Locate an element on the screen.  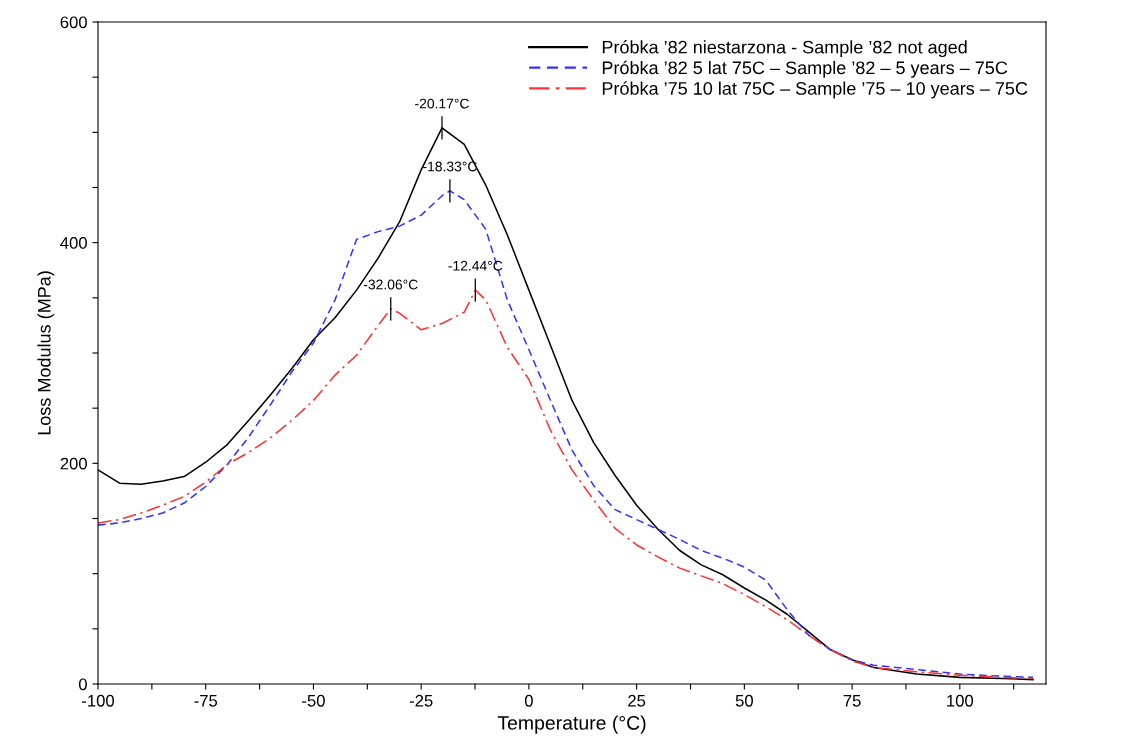
x-tick-label: -50 is located at coordinates (313, 700).